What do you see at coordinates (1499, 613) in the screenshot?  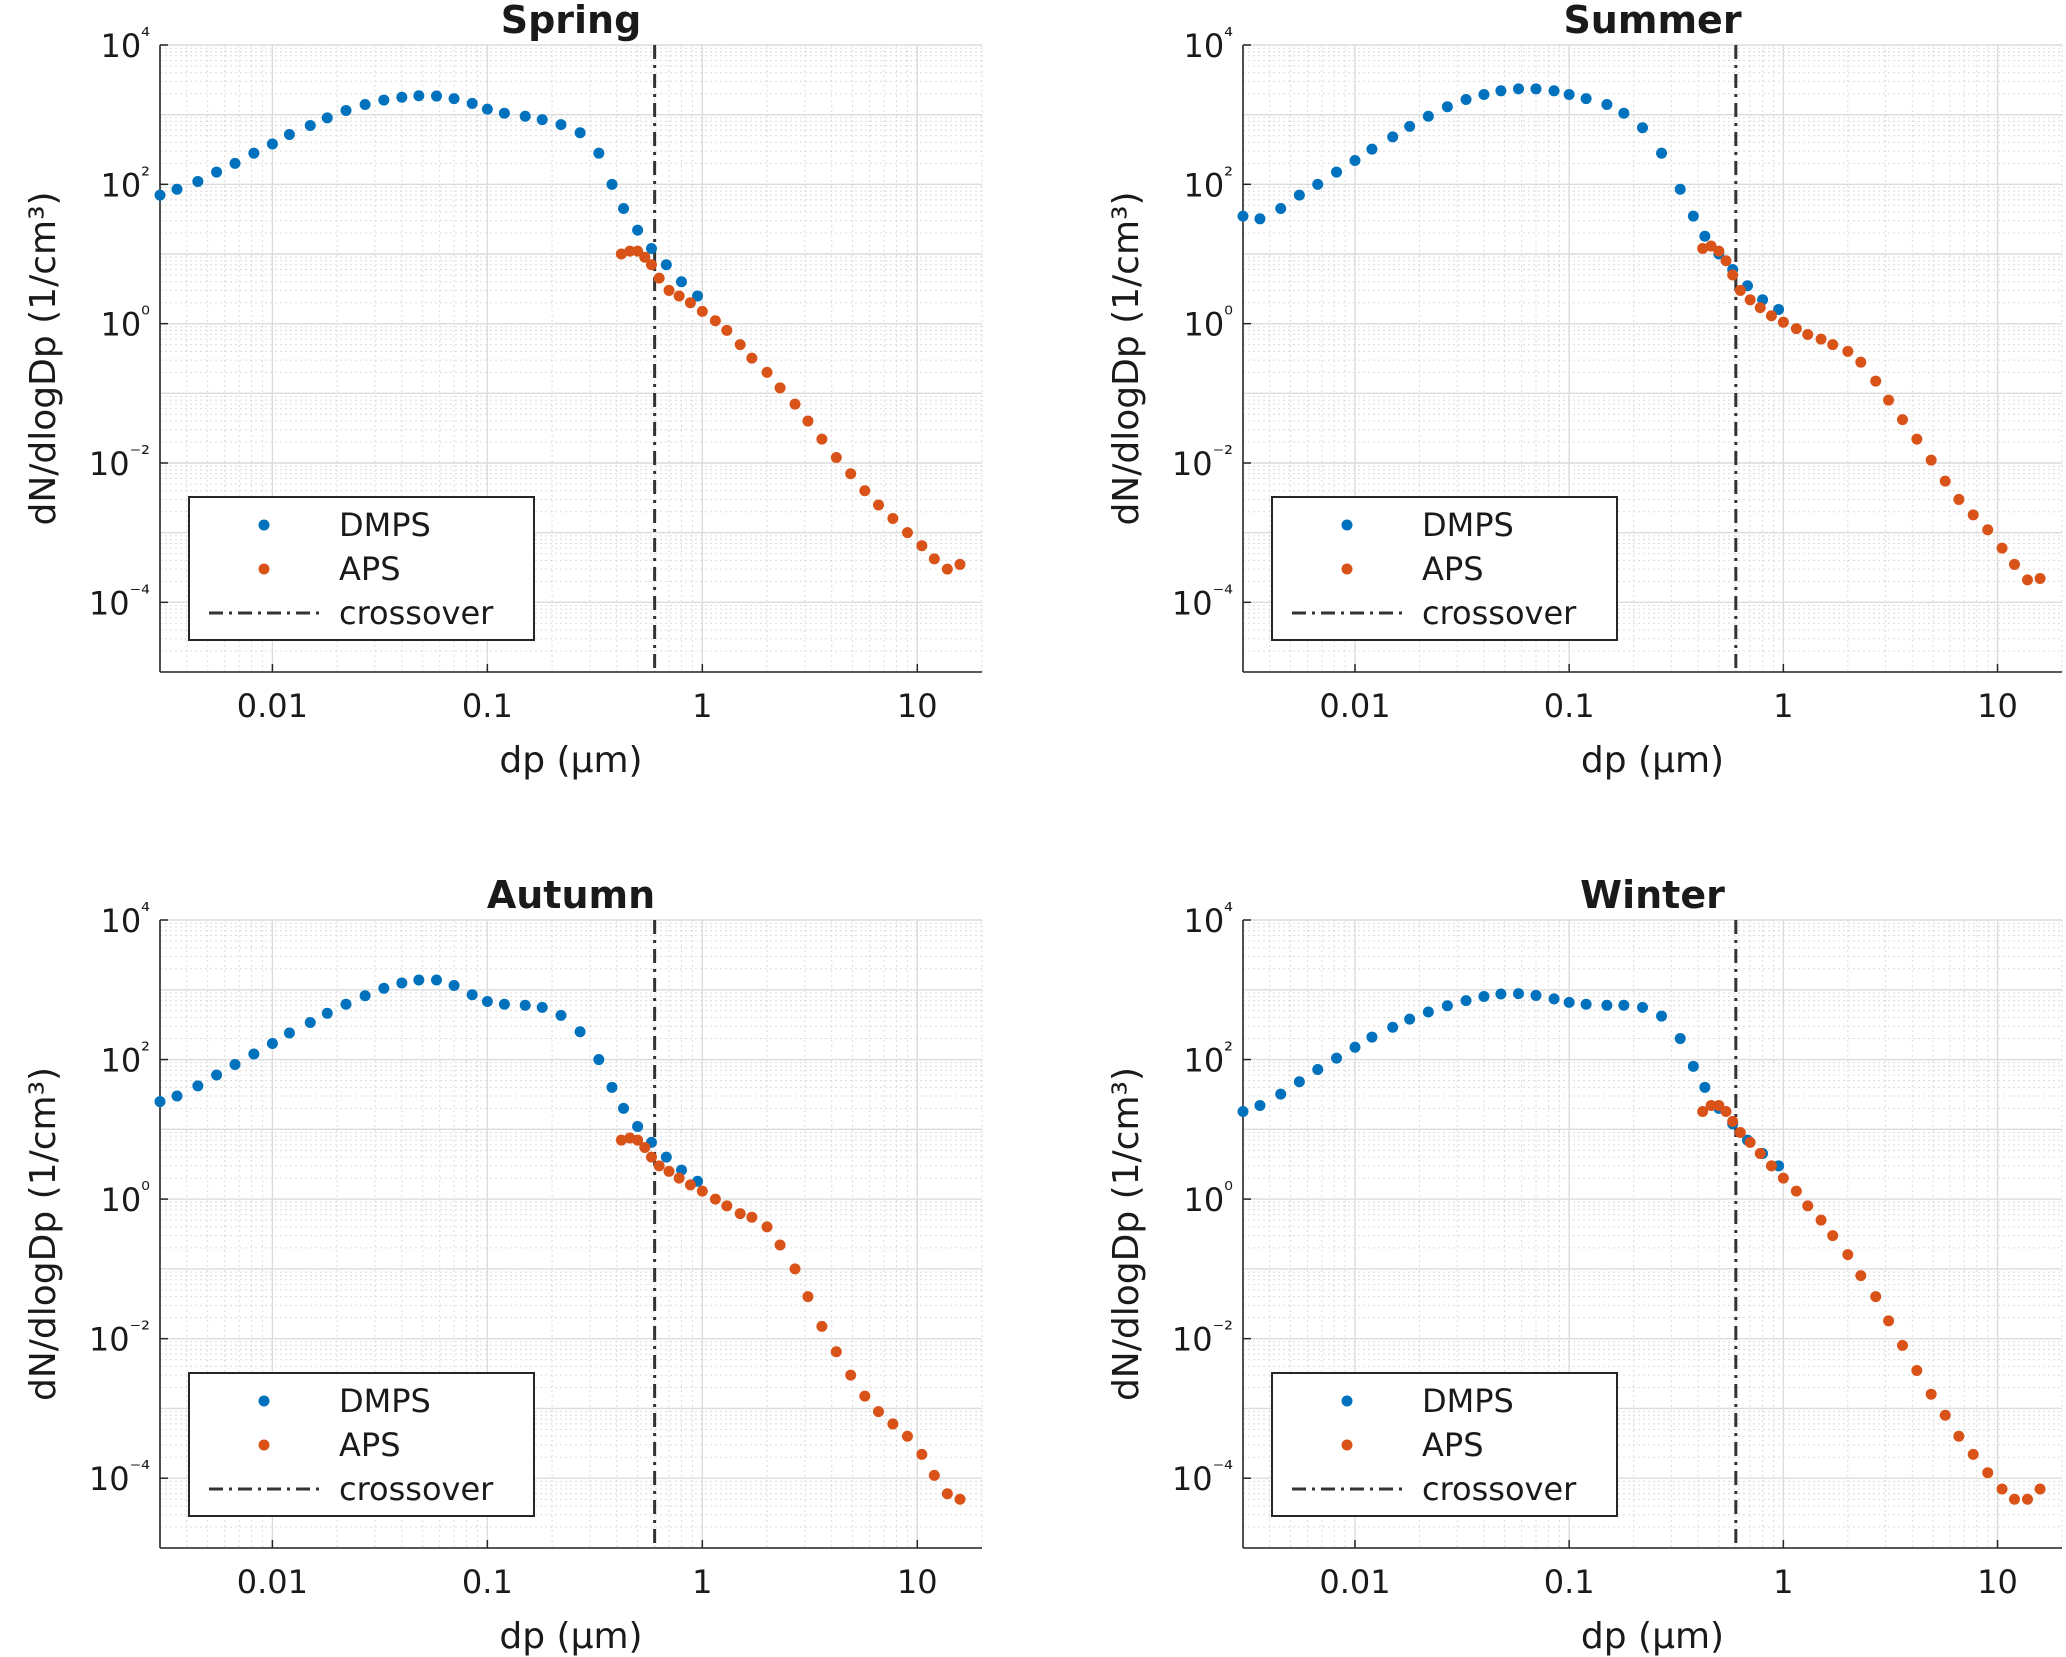 I see `legend-label-crossover: crossover` at bounding box center [1499, 613].